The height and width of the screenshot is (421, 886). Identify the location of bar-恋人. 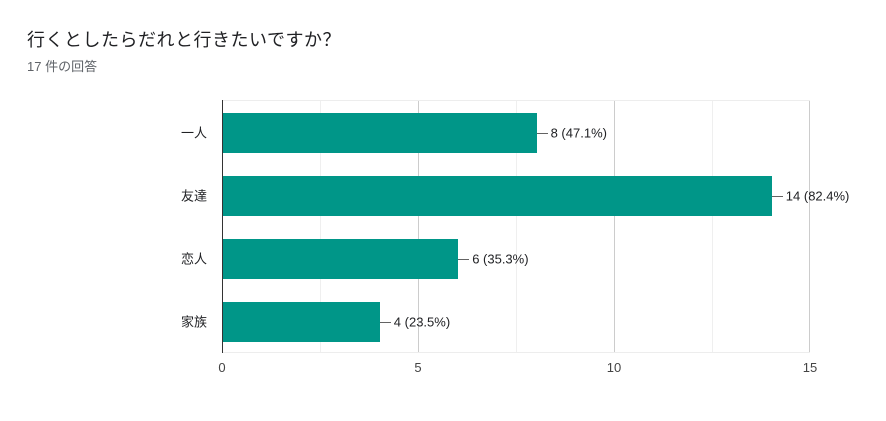
(341, 259).